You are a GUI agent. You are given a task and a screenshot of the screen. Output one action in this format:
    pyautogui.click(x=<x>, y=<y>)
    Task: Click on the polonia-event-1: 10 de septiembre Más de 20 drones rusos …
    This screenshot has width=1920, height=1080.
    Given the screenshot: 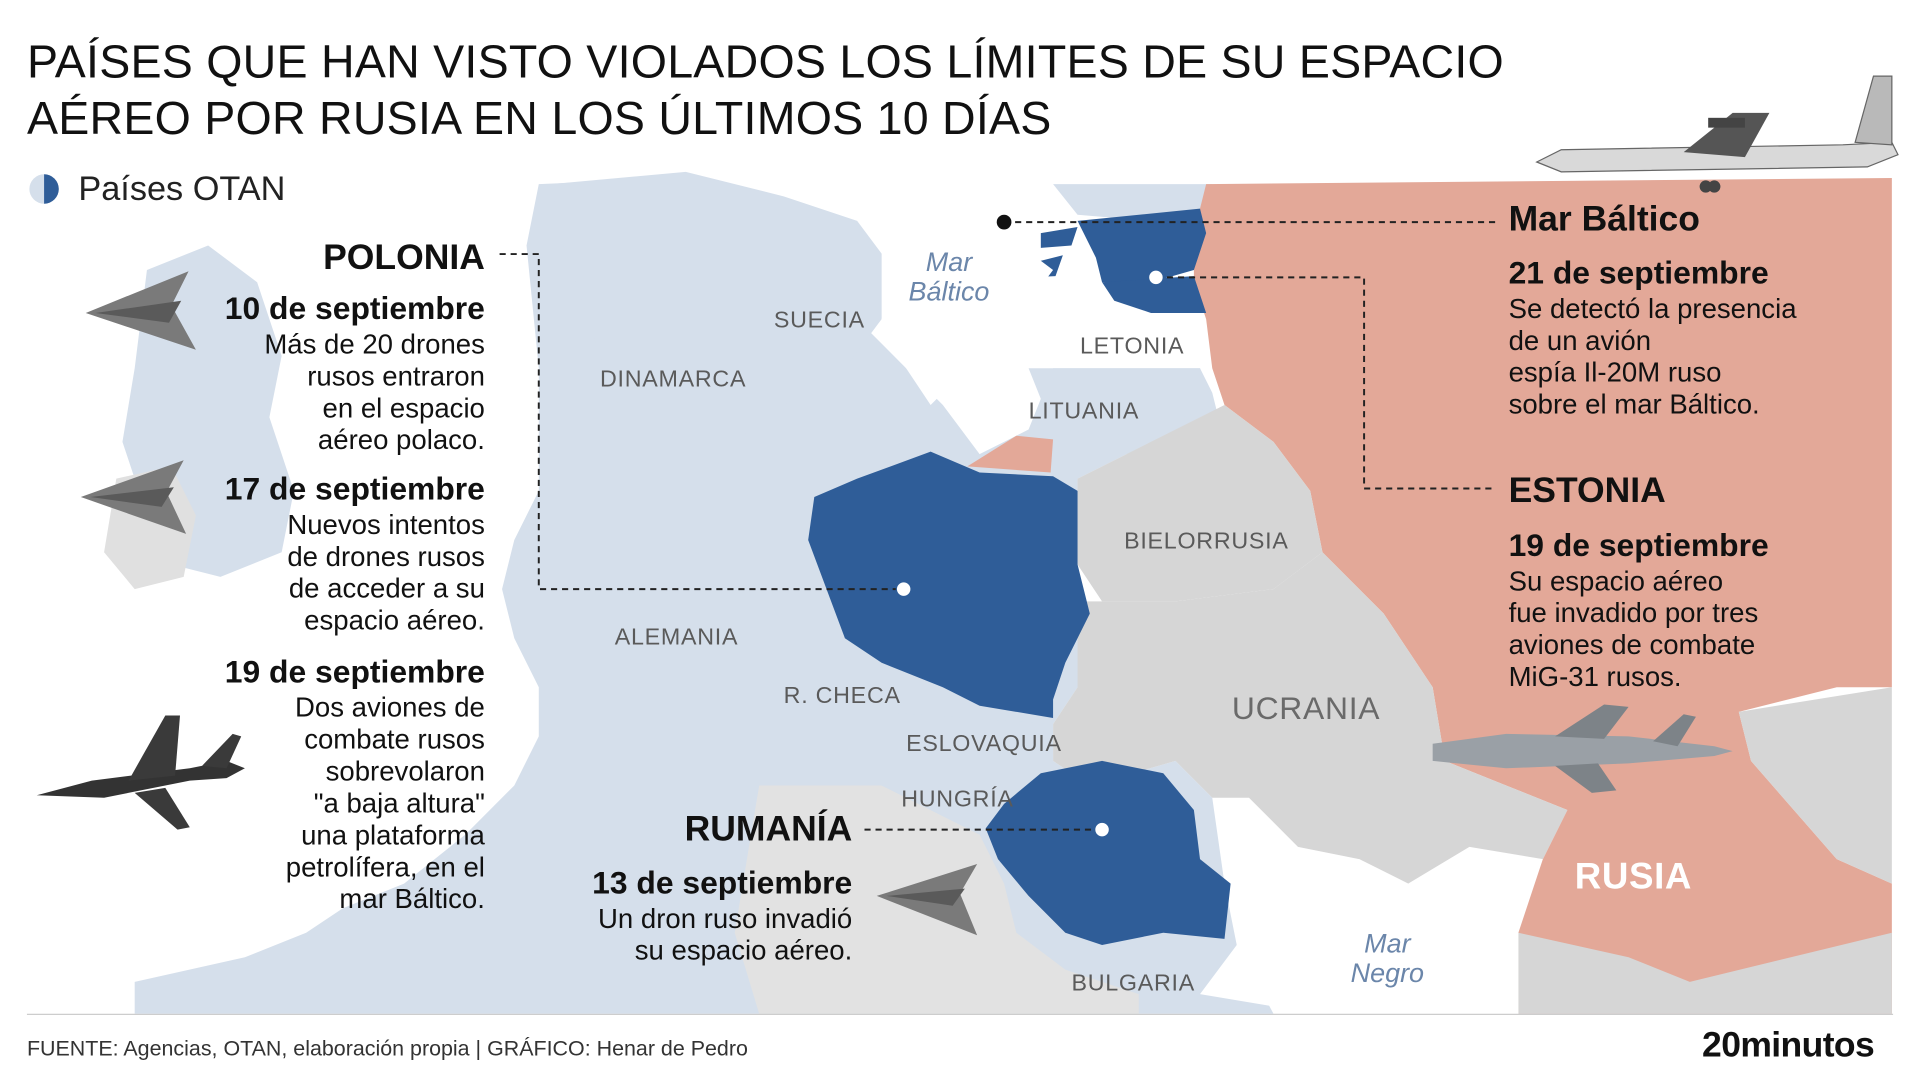 What is the action you would take?
    pyautogui.click(x=303, y=374)
    